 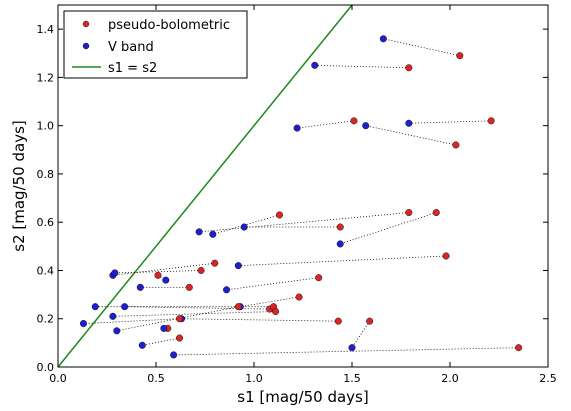 What do you see at coordinates (46, 222) in the screenshot?
I see `y-tick-label: 0.6` at bounding box center [46, 222].